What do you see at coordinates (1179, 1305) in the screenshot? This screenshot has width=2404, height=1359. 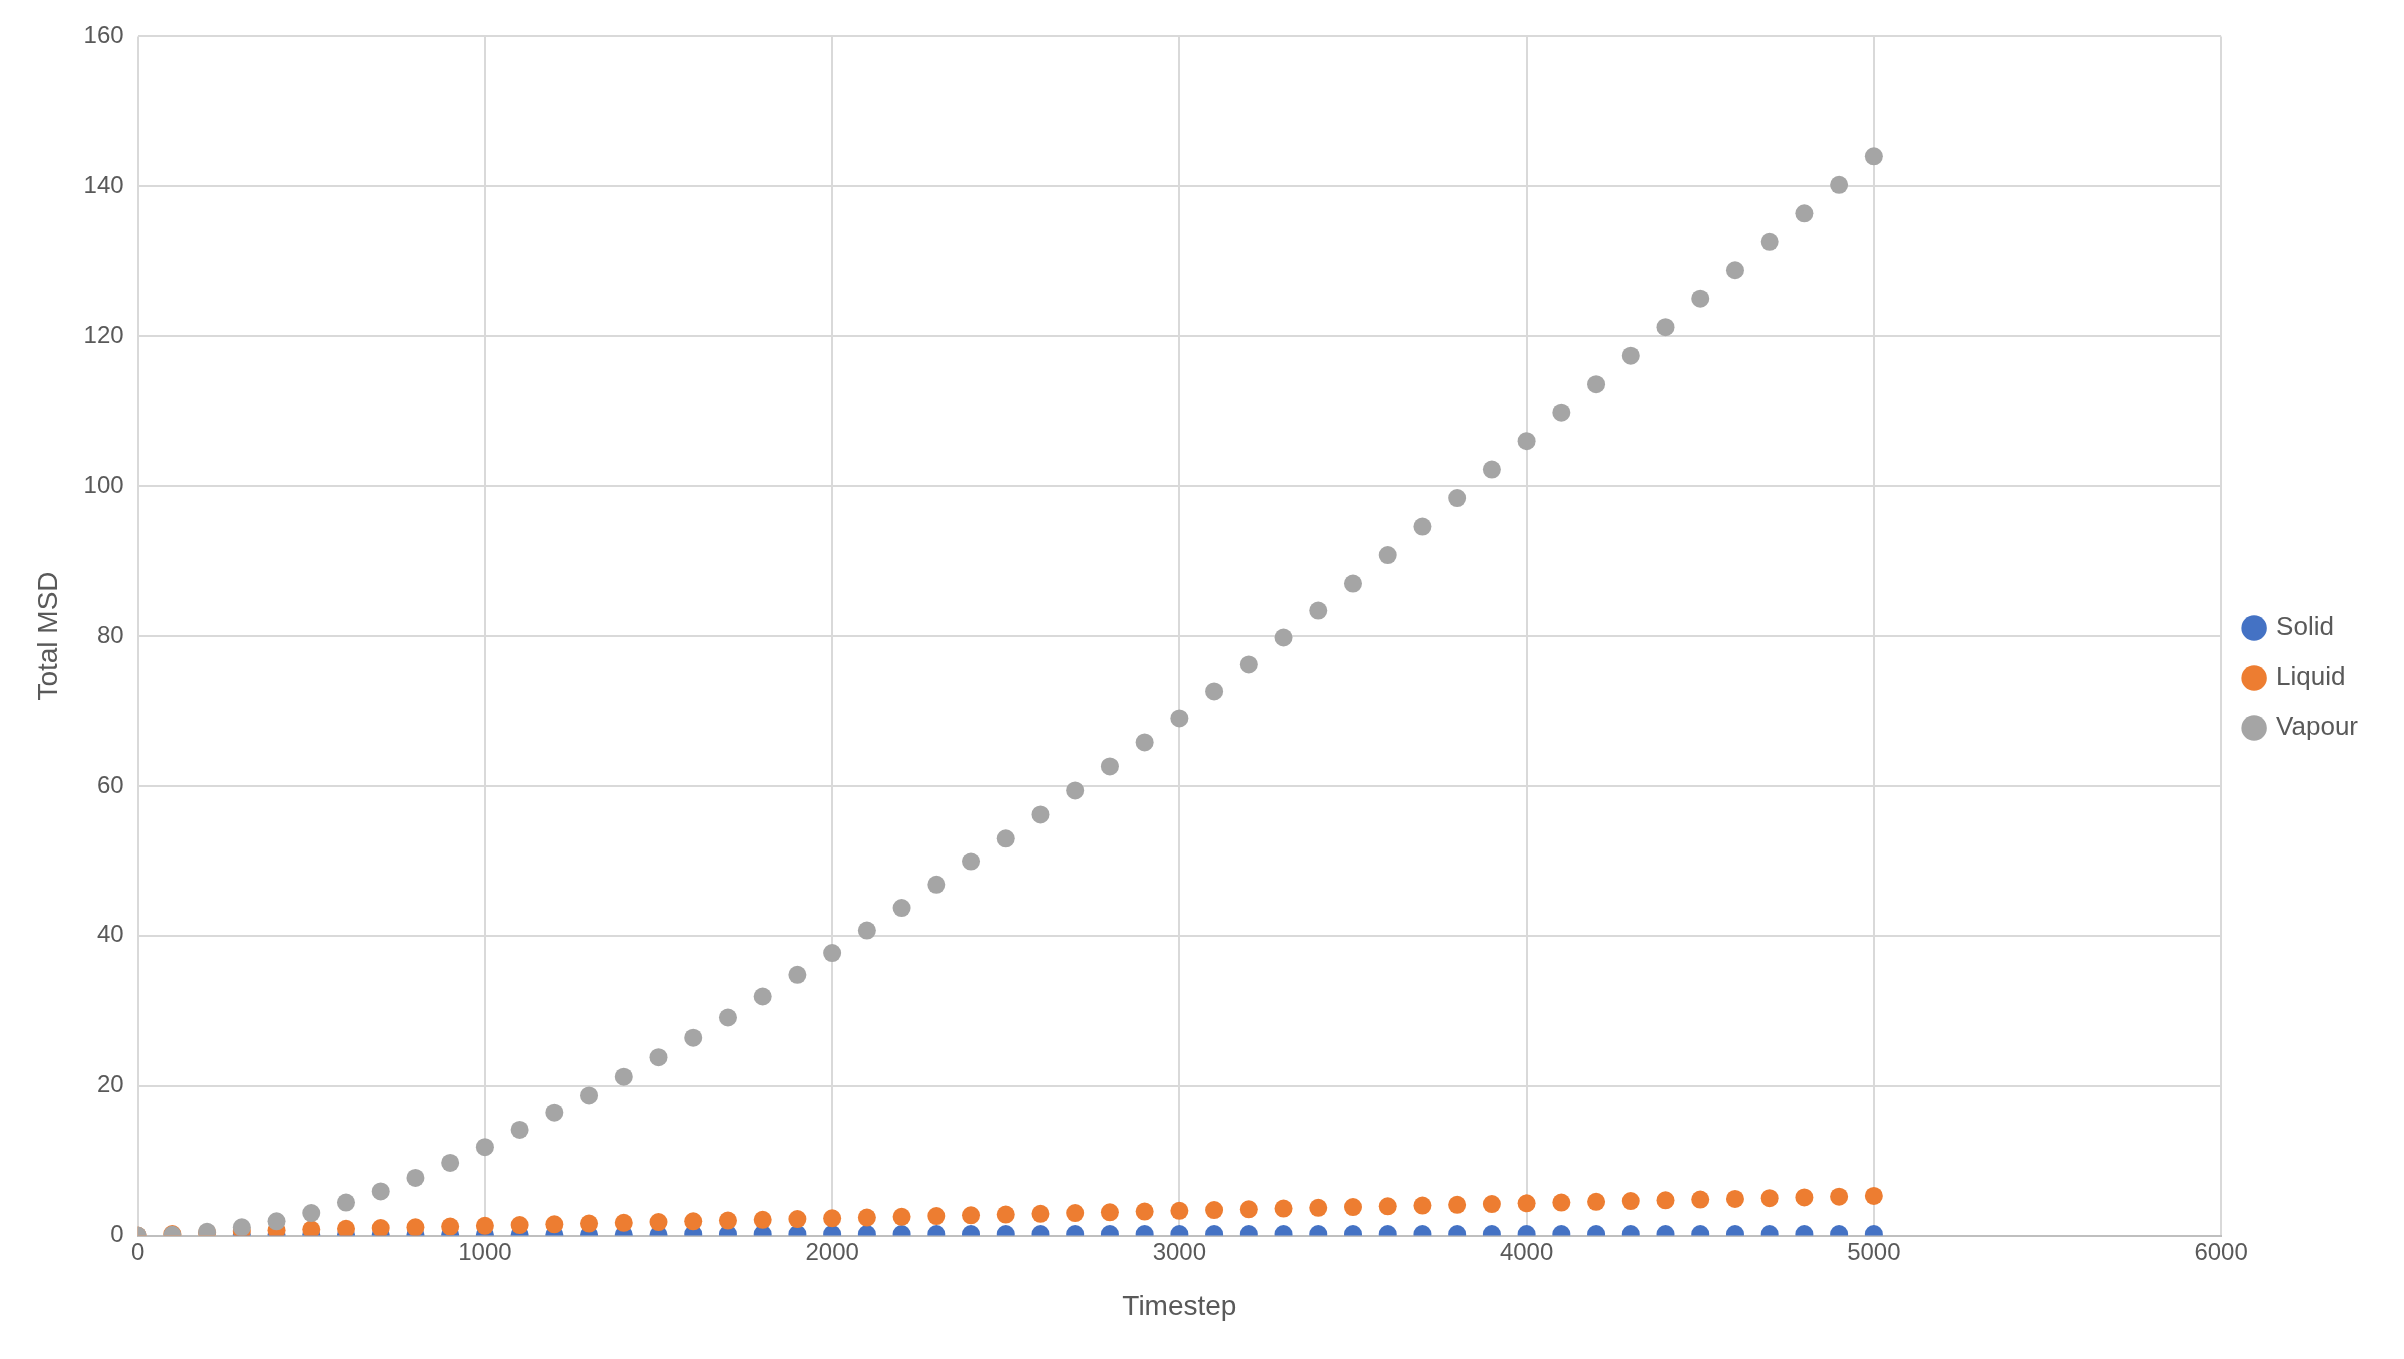 I see `x-axis-title: Timestep` at bounding box center [1179, 1305].